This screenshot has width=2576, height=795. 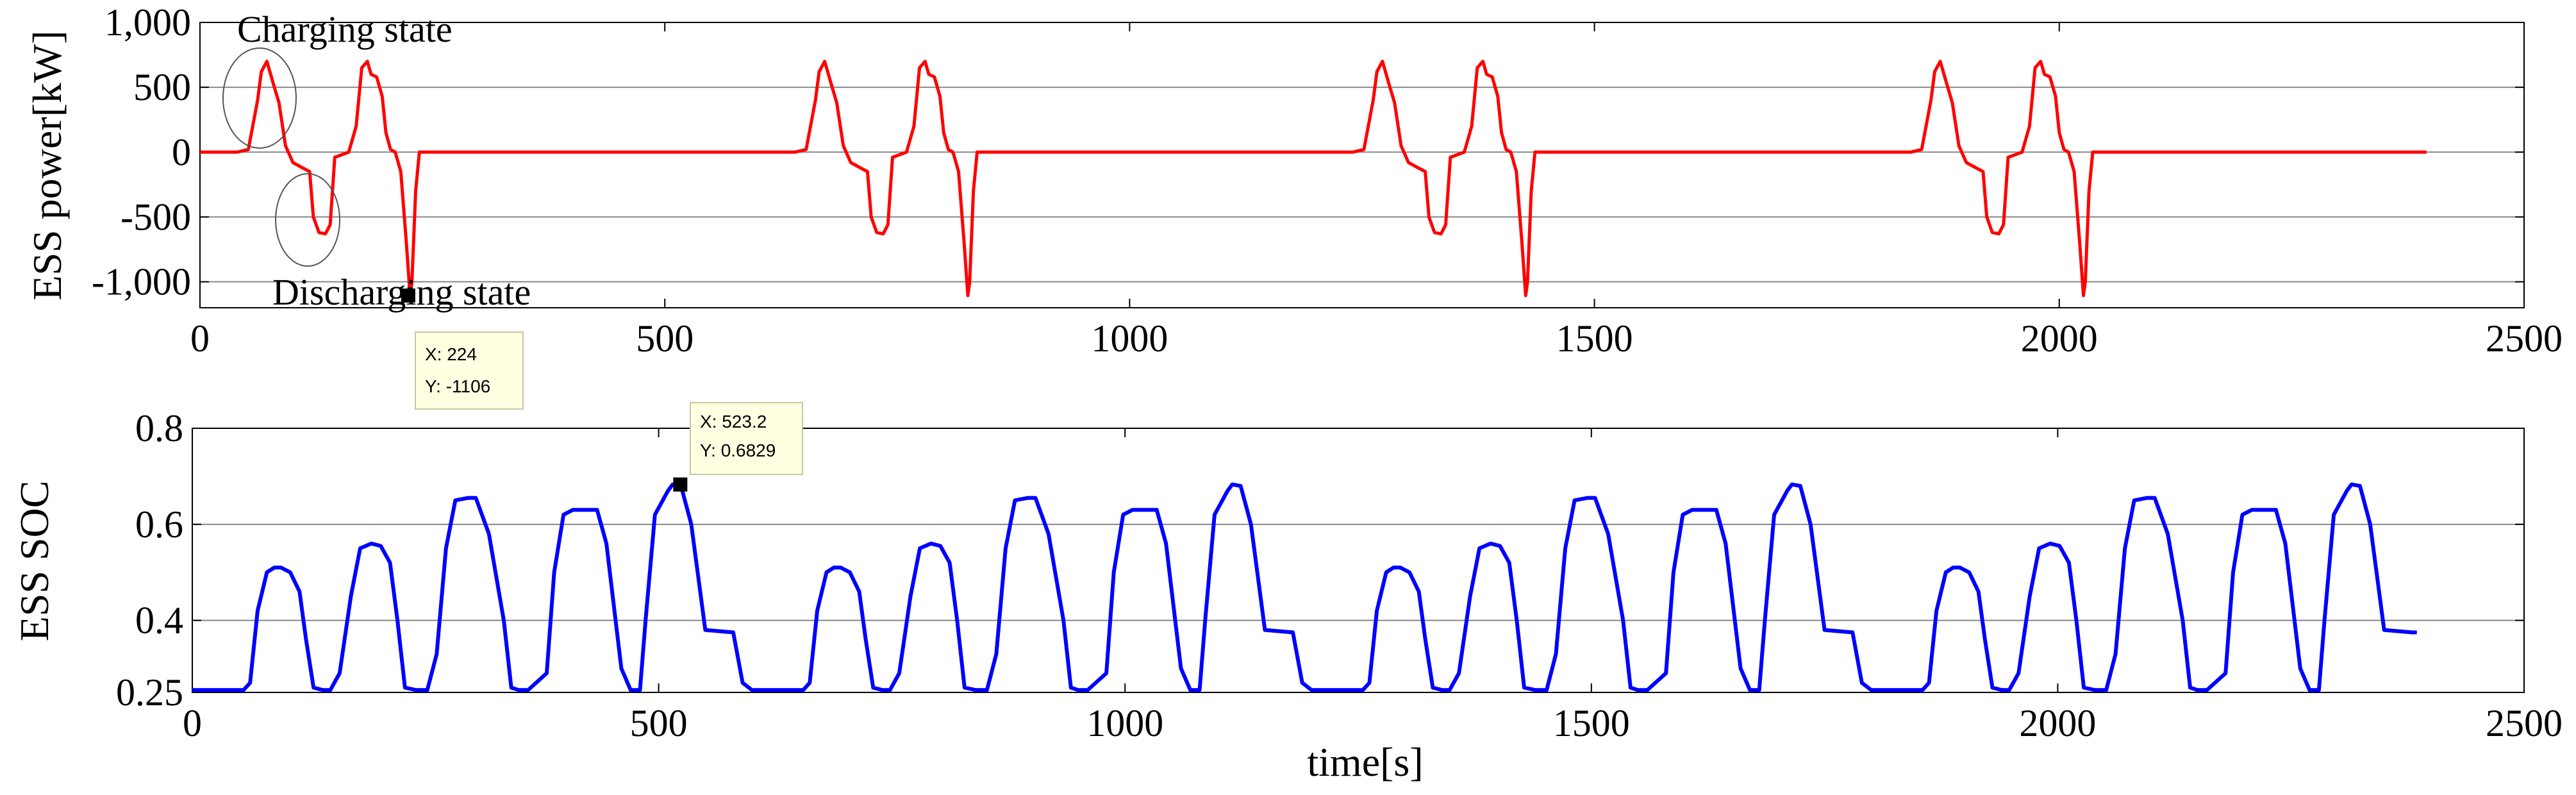 What do you see at coordinates (141, 152) in the screenshot?
I see `power-y-ticks: -1,000 -500 0 500 1,000` at bounding box center [141, 152].